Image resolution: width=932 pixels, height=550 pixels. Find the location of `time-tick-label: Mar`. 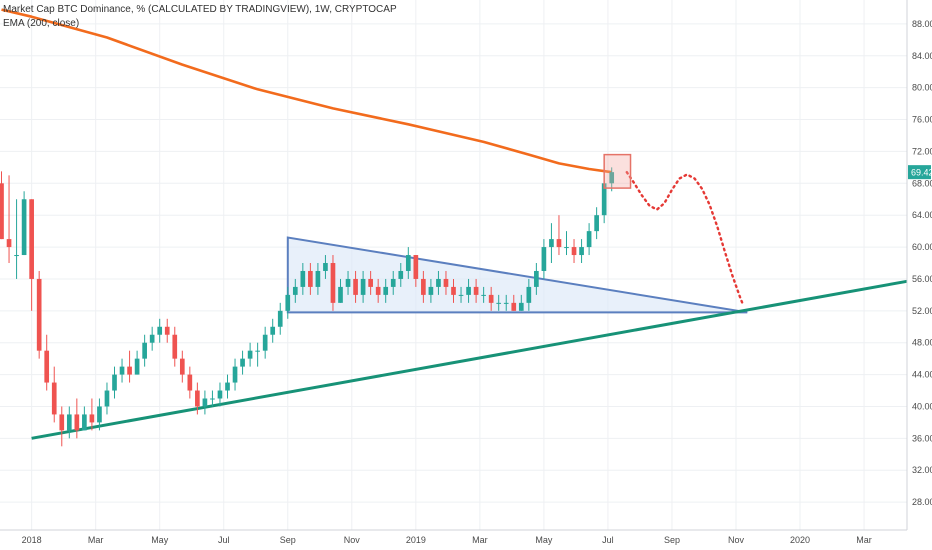

time-tick-label: Mar is located at coordinates (480, 540).